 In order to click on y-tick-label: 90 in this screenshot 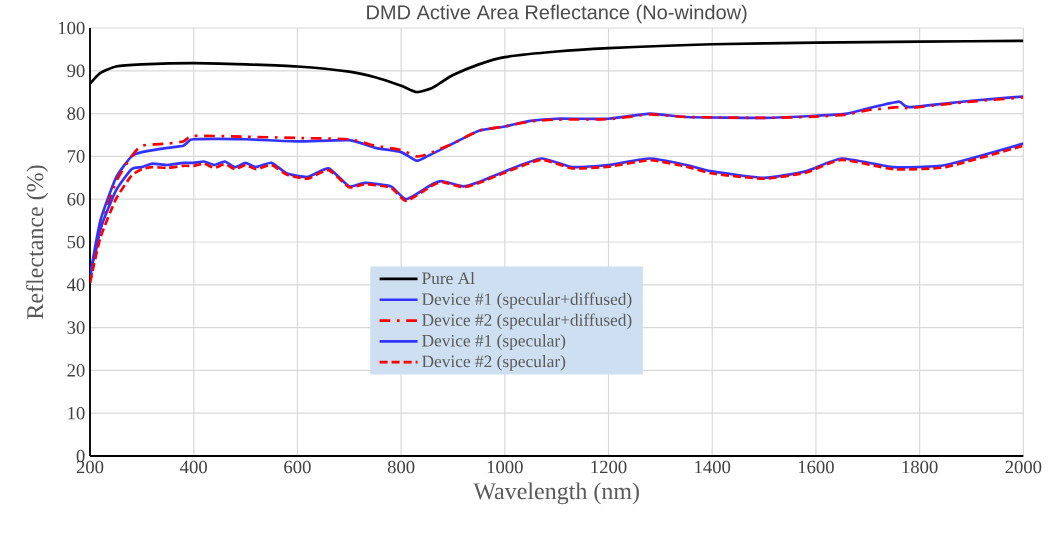, I will do `click(76, 71)`.